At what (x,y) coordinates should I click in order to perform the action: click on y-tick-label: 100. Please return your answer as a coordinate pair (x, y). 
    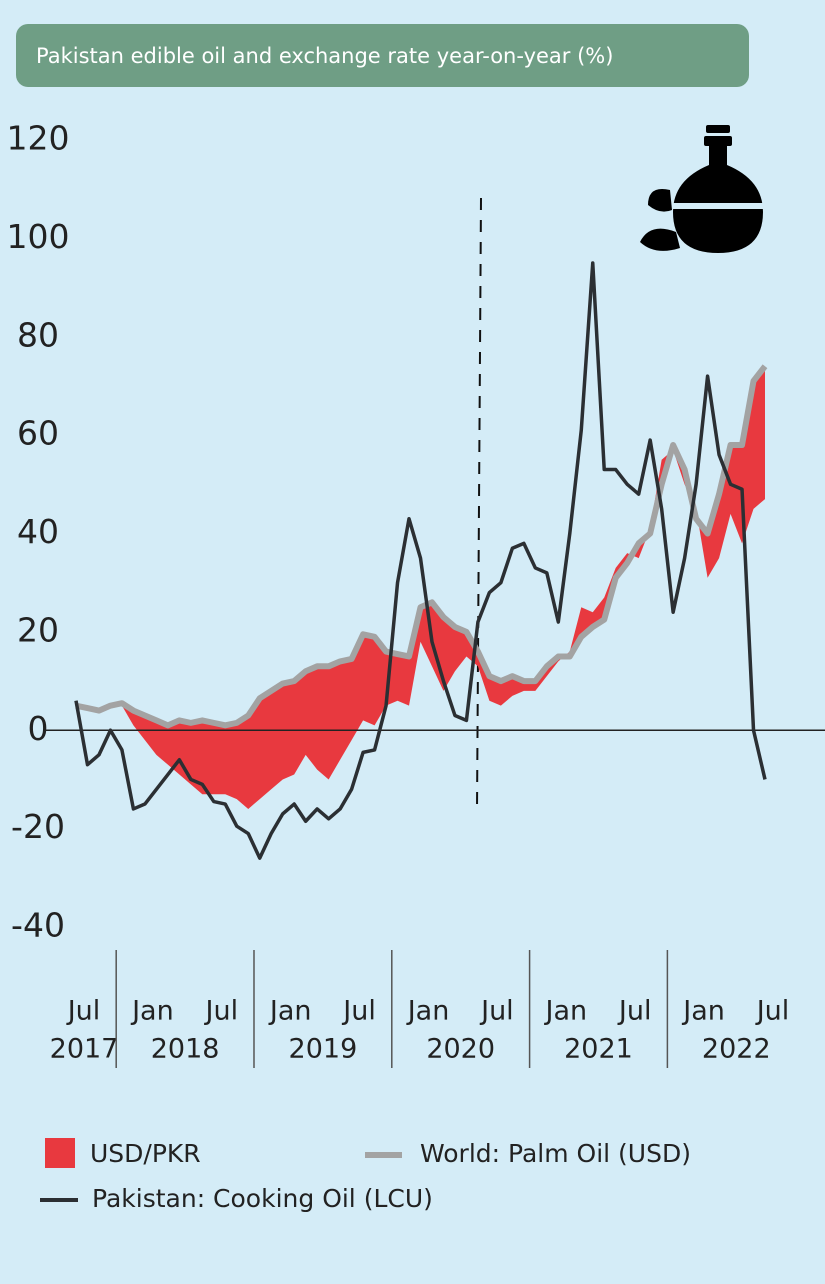
    Looking at the image, I should click on (38, 236).